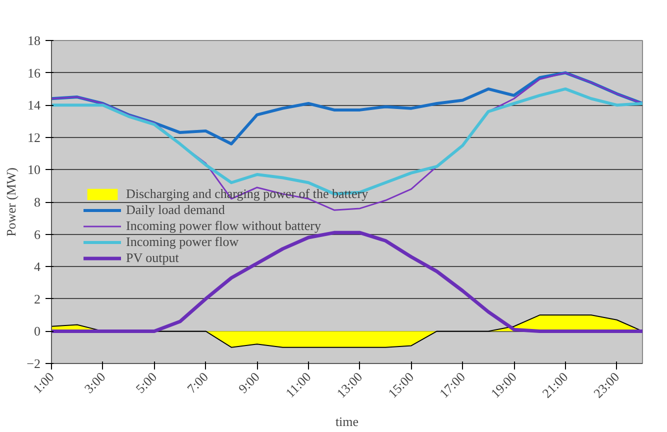 The width and height of the screenshot is (667, 432). What do you see at coordinates (33, 363) in the screenshot?
I see `y-tick-label: −2` at bounding box center [33, 363].